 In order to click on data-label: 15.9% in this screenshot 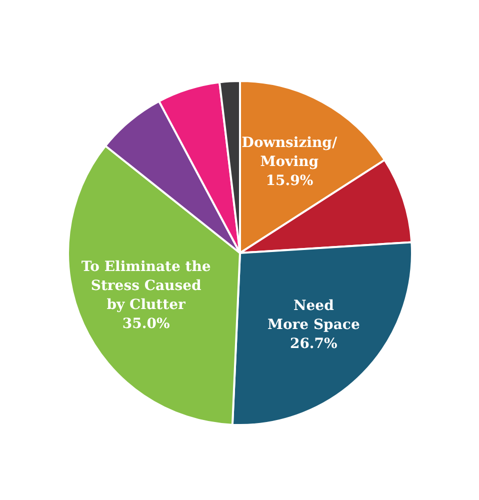, I will do `click(290, 181)`.